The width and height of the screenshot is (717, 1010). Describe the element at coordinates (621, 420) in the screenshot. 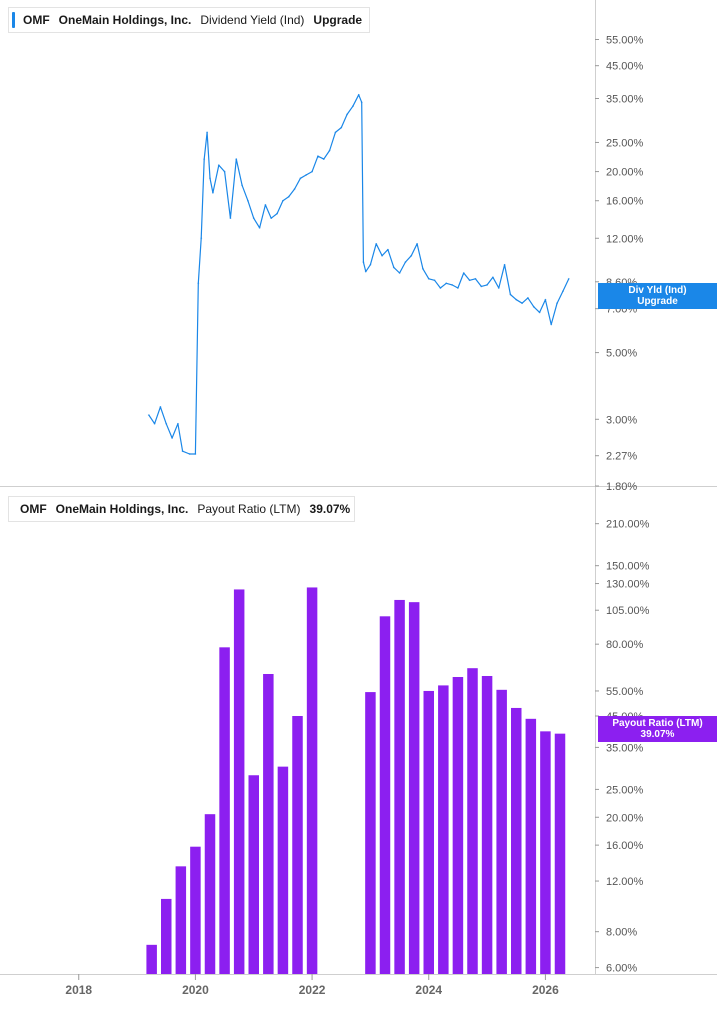

I see `y-tick-label: 3.00%` at that location.